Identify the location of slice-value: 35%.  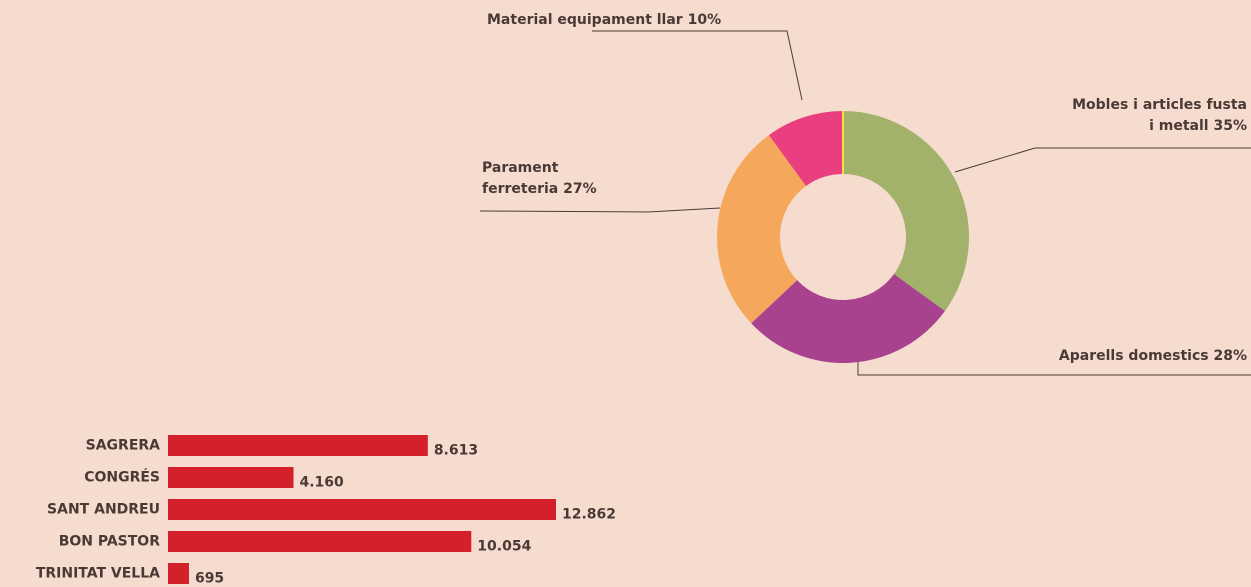
(1230, 126).